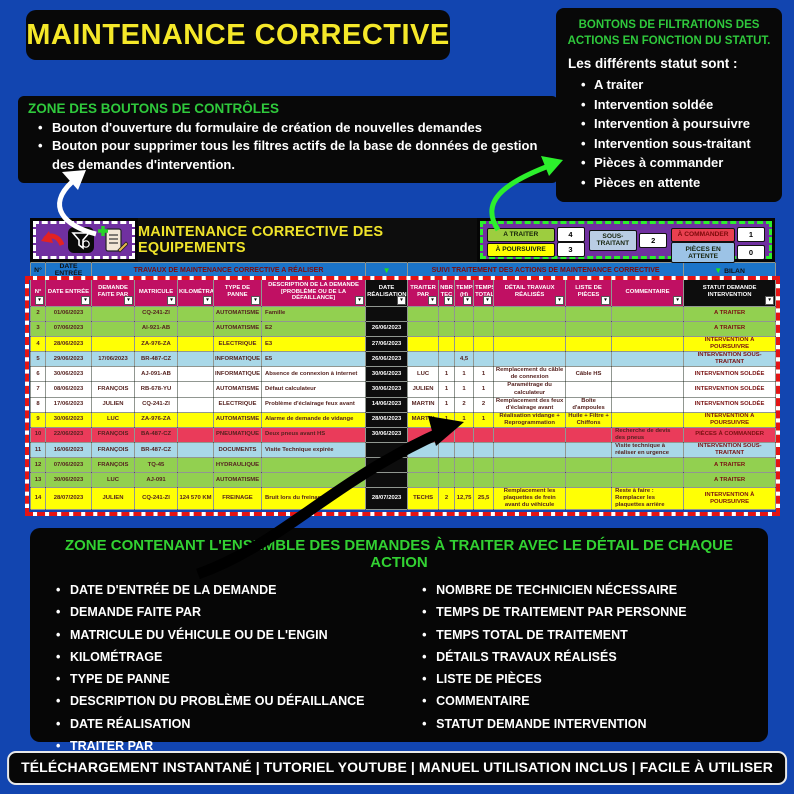  What do you see at coordinates (313, 314) in the screenshot?
I see `table-cell: Famille` at bounding box center [313, 314].